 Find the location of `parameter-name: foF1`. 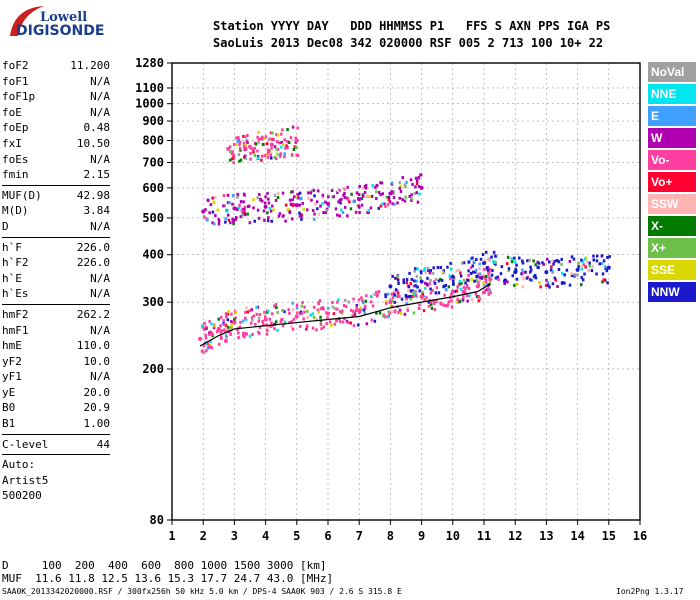

parameter-name: foF1 is located at coordinates (15, 81).